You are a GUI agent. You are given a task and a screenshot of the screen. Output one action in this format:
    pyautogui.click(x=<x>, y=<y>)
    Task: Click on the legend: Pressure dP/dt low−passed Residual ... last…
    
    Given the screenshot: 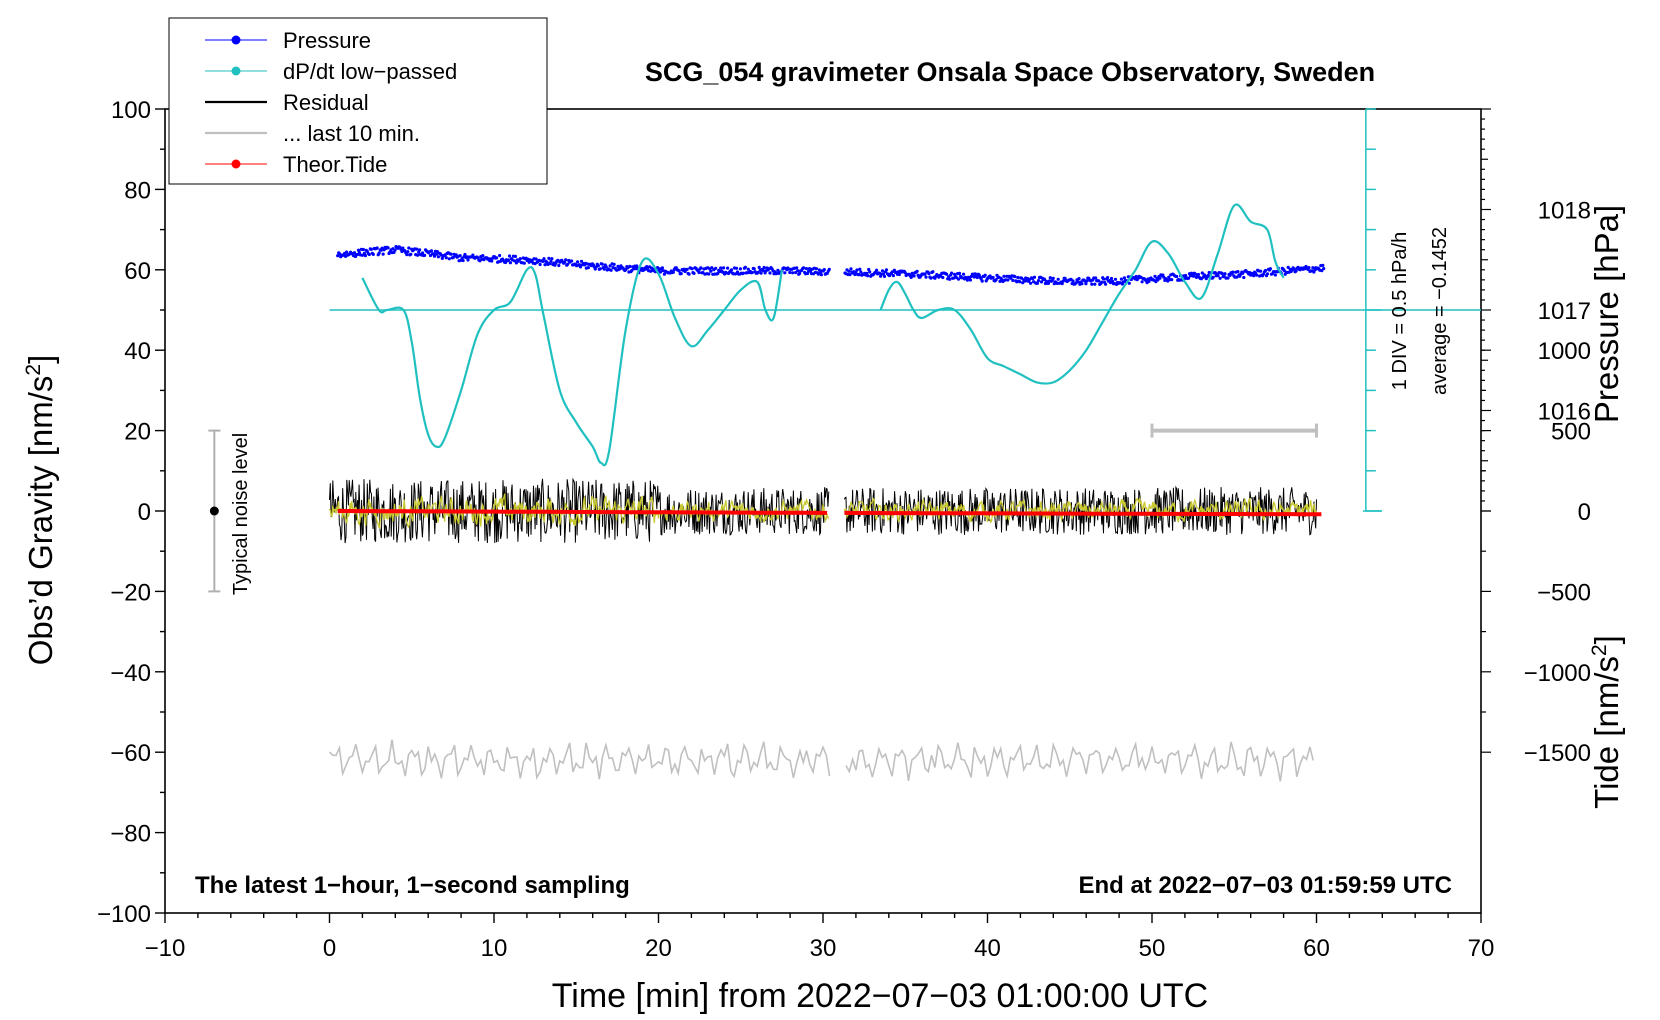 What is the action you would take?
    pyautogui.click(x=358, y=101)
    